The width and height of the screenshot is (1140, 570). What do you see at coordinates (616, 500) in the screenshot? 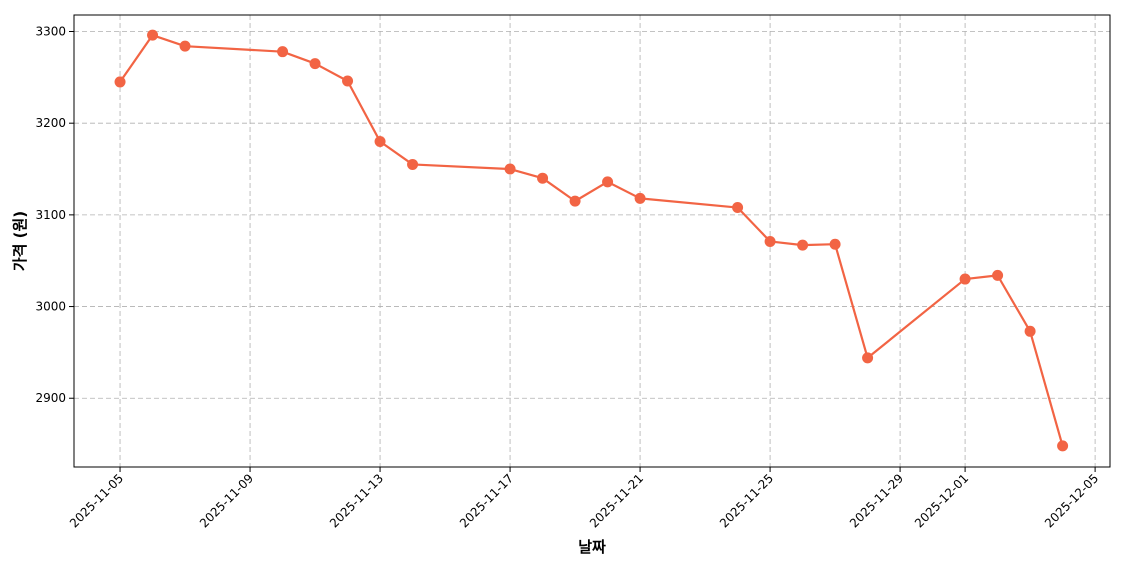
I see `x-tick-label: 2025-11-21` at bounding box center [616, 500].